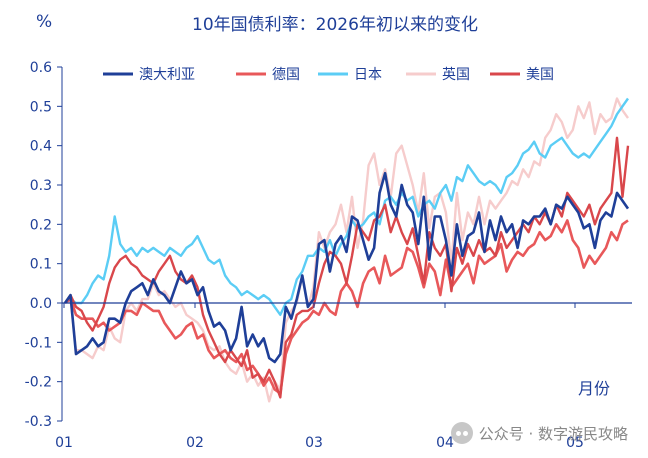 The width and height of the screenshot is (648, 458). What do you see at coordinates (553, 433) in the screenshot?
I see `watermark-text: 公众号 · 数字游民攻略` at bounding box center [553, 433].